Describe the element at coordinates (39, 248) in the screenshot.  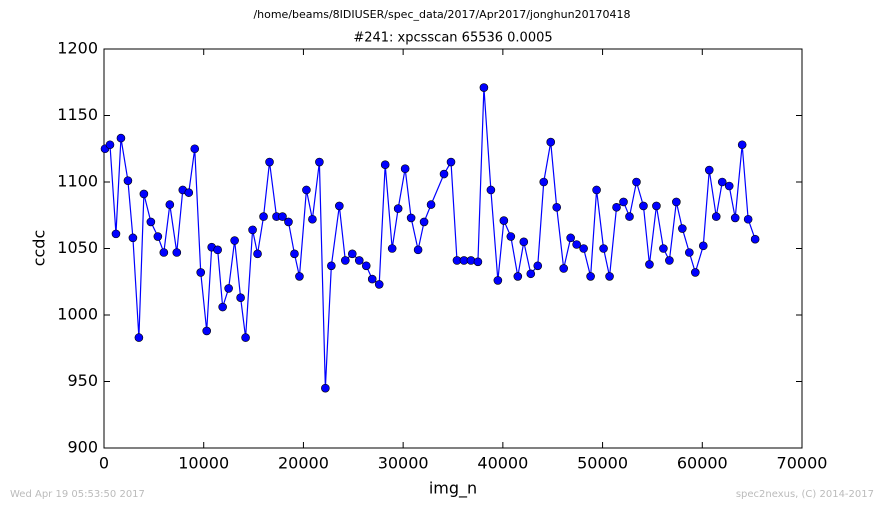
I see `y-axis-label: ccdc` at that location.